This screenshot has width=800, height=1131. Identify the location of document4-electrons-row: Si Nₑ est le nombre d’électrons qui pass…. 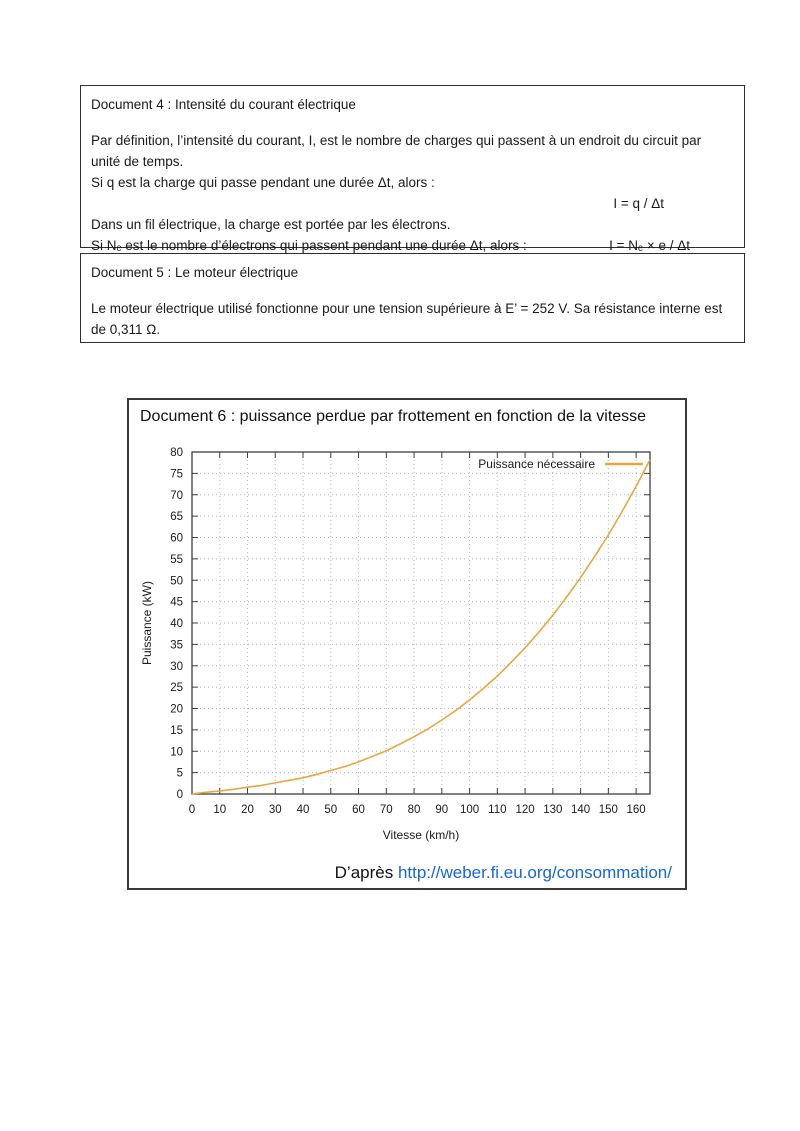
(412, 245).